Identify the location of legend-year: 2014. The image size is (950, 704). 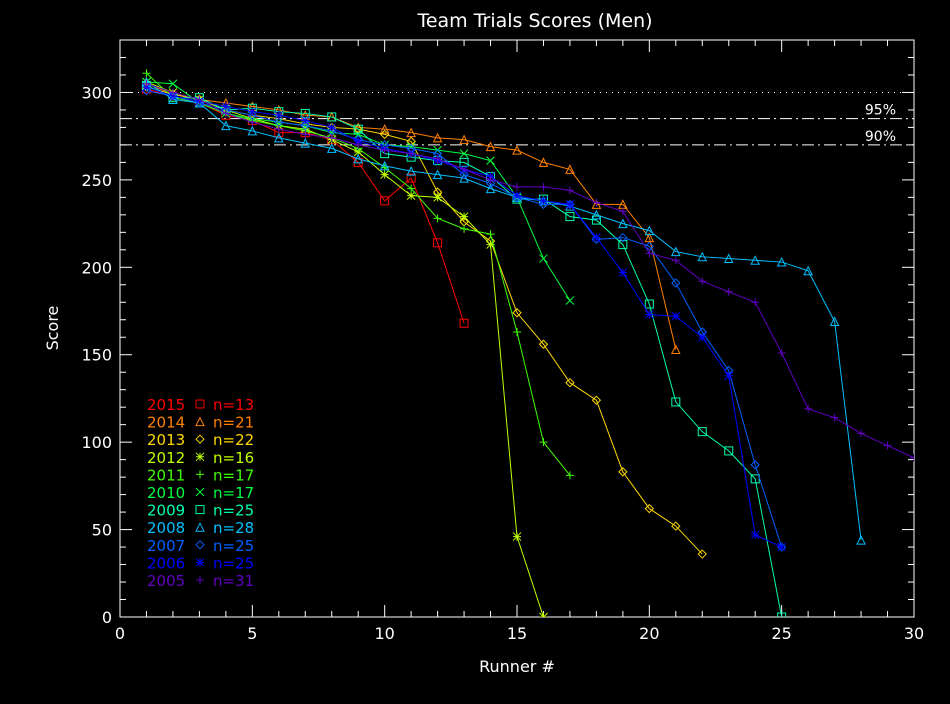
(166, 423).